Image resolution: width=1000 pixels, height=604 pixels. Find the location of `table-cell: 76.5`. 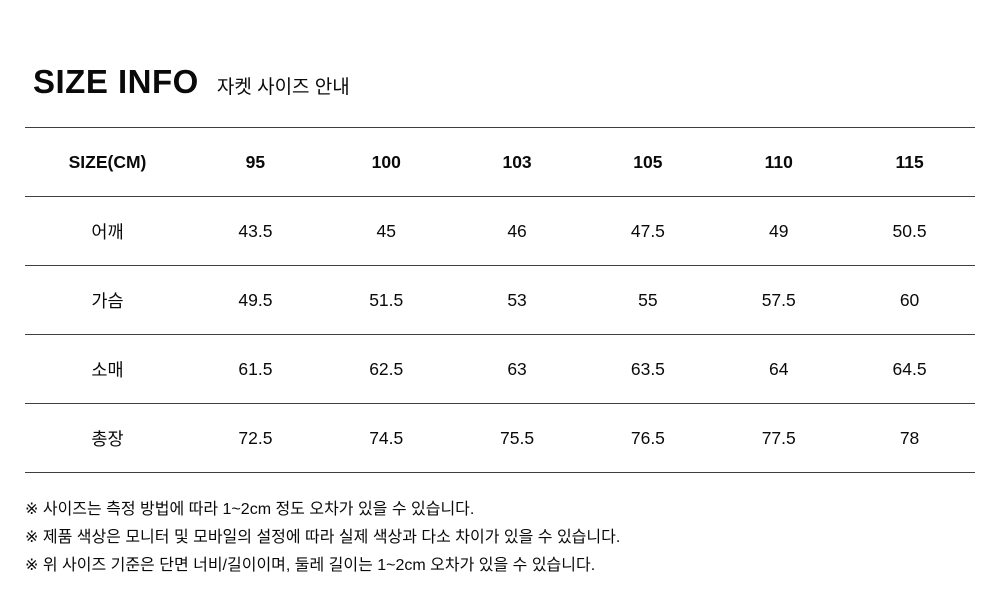

table-cell: 76.5 is located at coordinates (648, 438).